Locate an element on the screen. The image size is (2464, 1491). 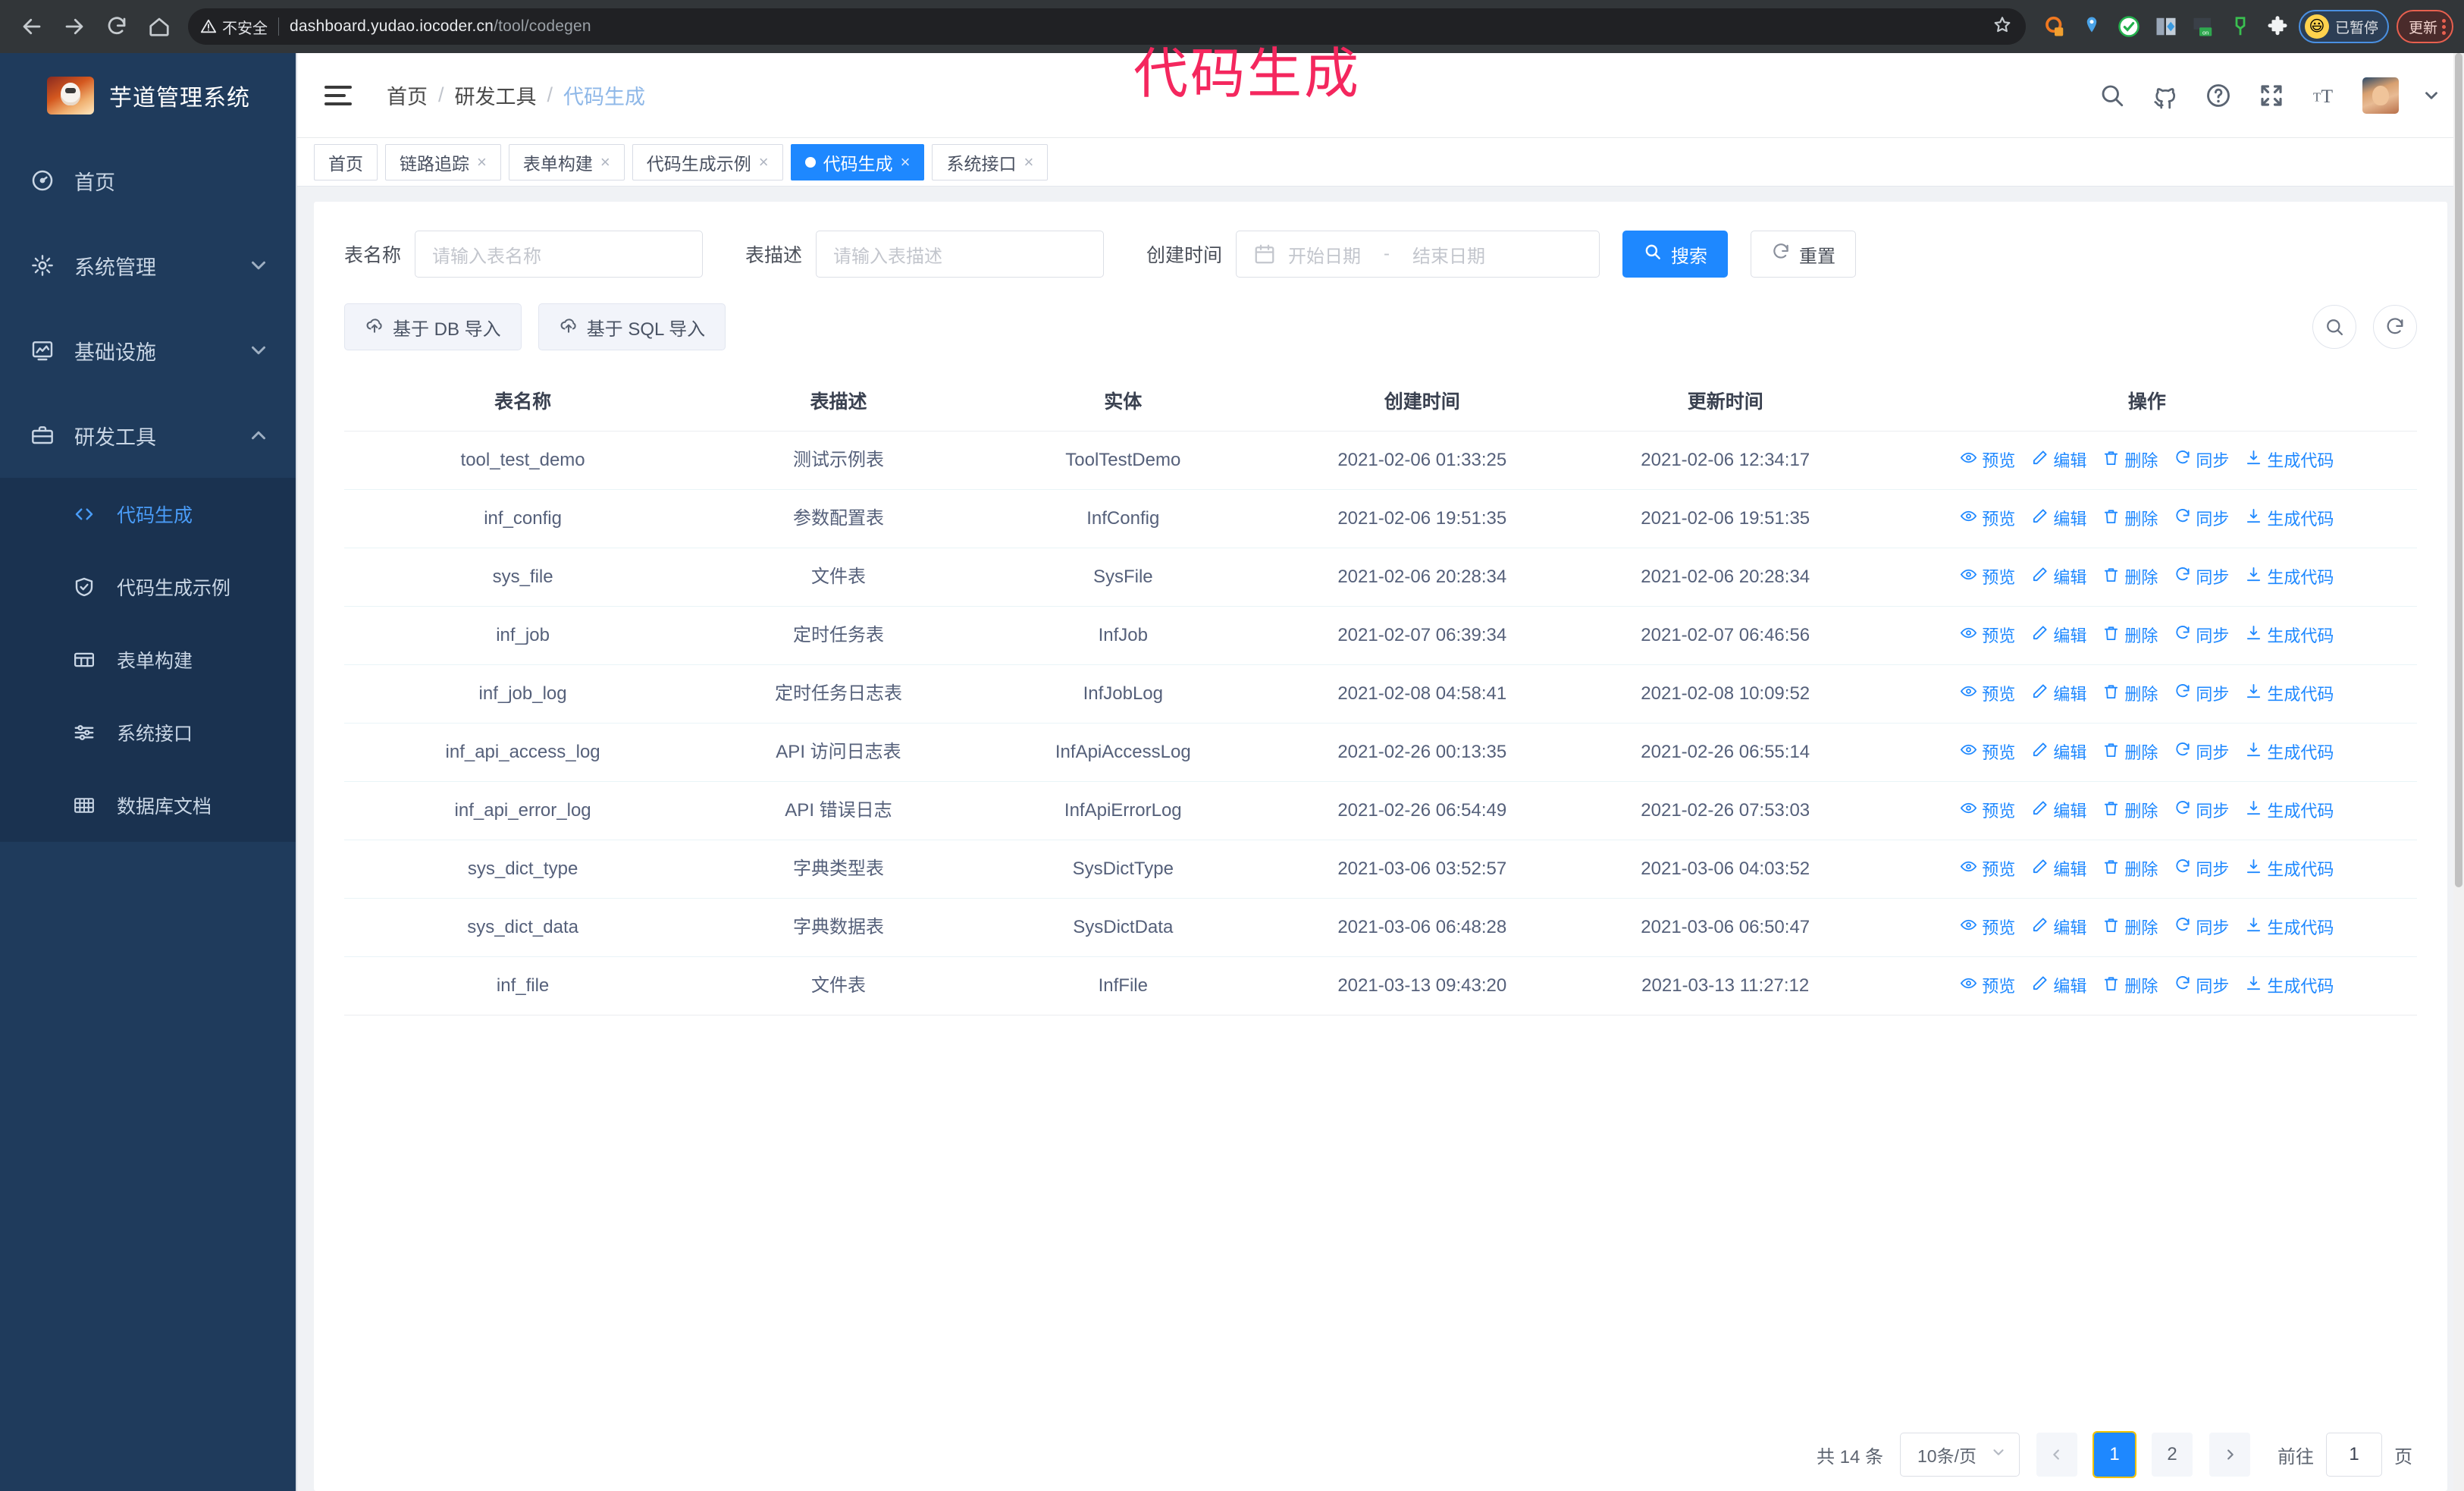
search-icon is located at coordinates (2112, 95).